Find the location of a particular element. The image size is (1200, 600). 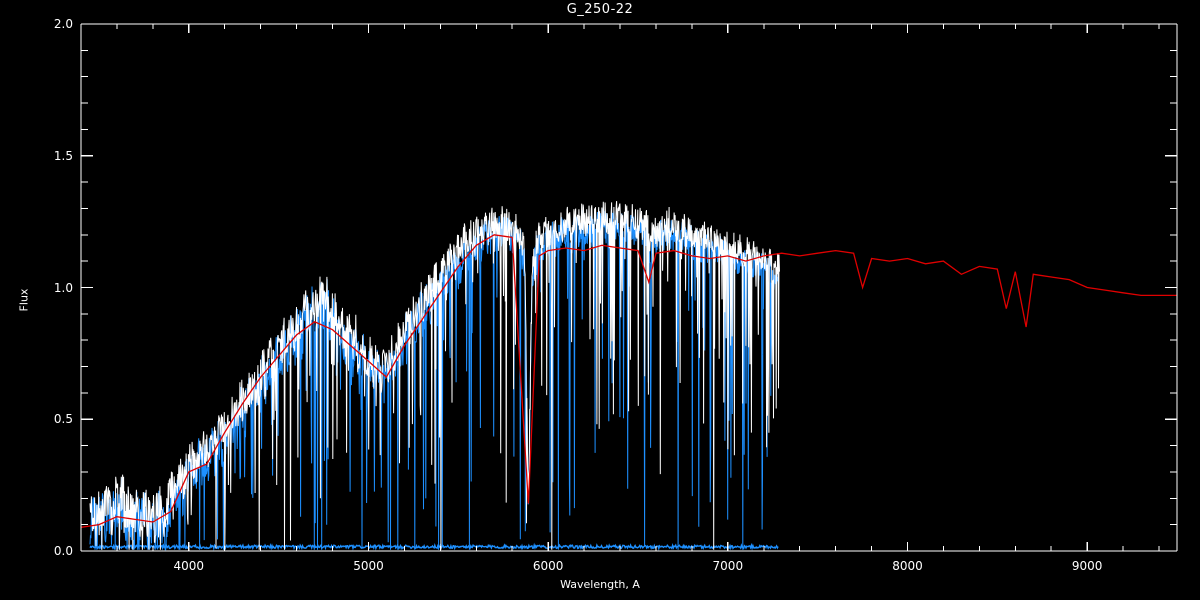

x-tick-label: 7000 is located at coordinates (728, 566).